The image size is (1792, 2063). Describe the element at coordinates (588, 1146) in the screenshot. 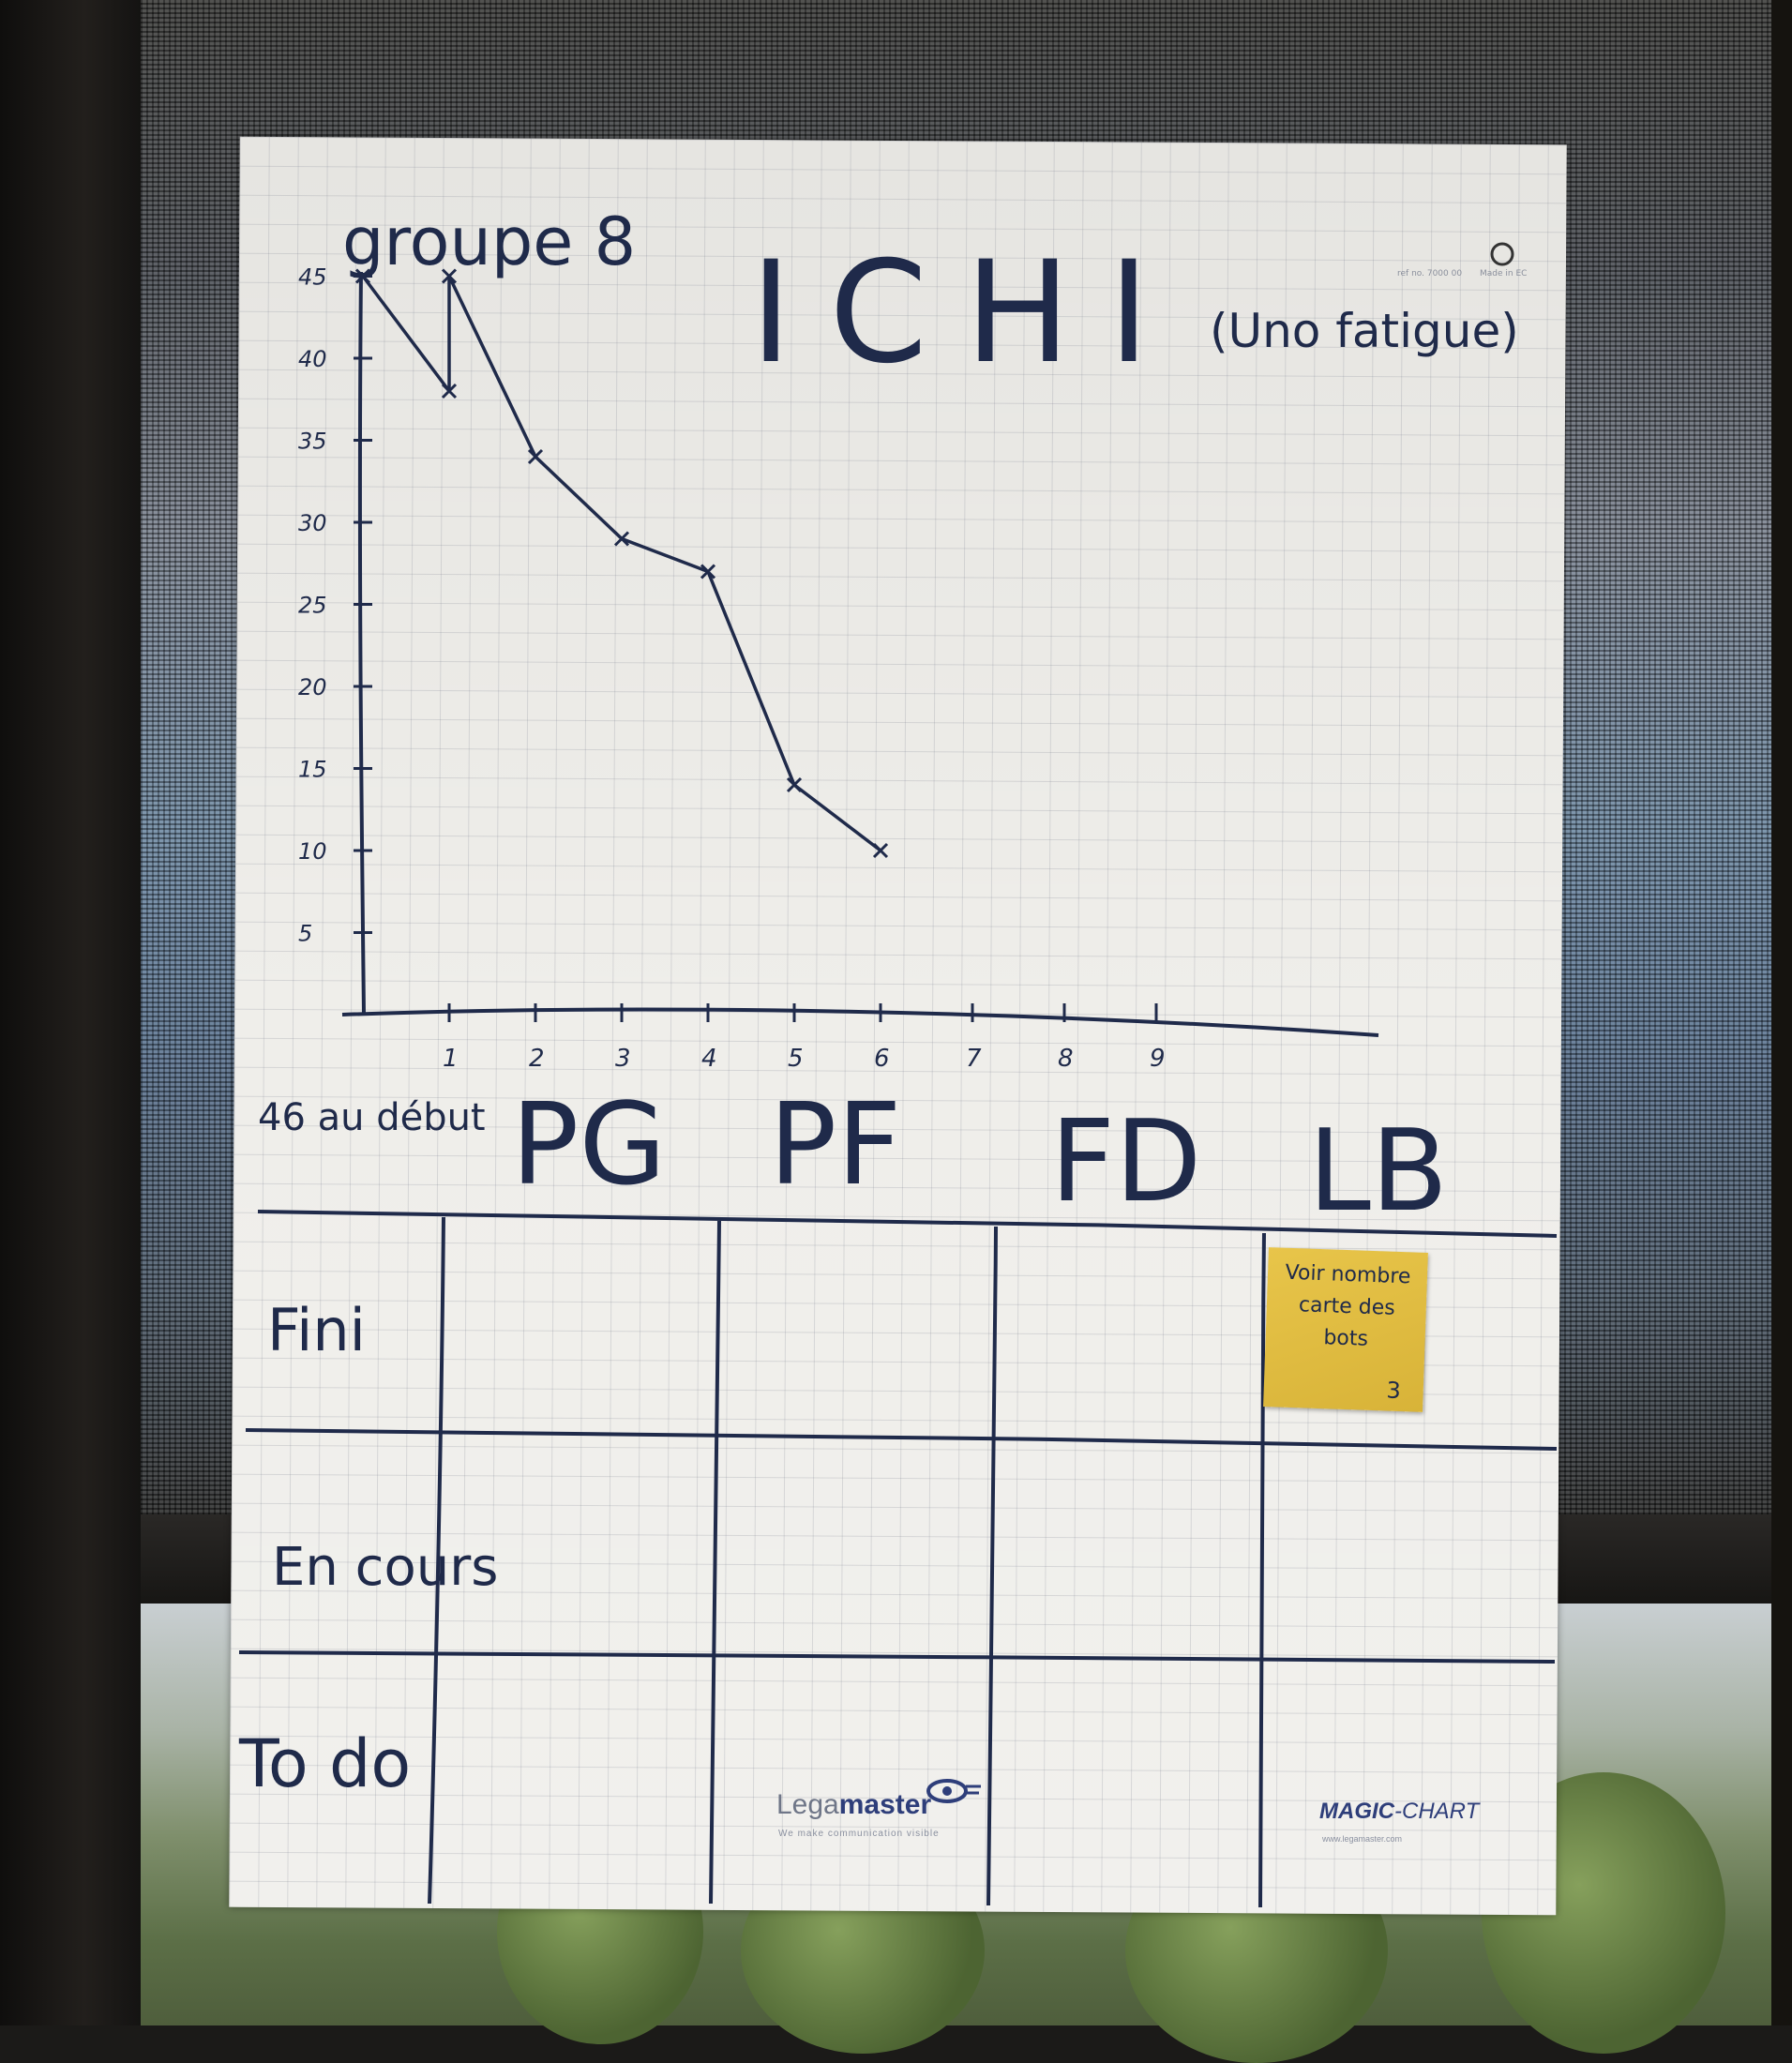

I see `column-header-pg: PG` at that location.